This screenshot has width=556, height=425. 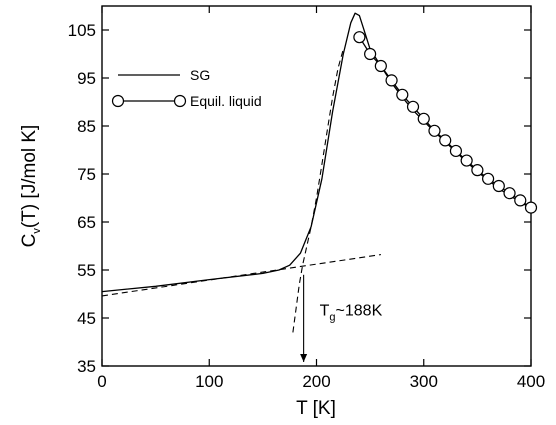 What do you see at coordinates (31, 186) in the screenshot?
I see `y-axis-title: Cv(T) [J/mol K]` at bounding box center [31, 186].